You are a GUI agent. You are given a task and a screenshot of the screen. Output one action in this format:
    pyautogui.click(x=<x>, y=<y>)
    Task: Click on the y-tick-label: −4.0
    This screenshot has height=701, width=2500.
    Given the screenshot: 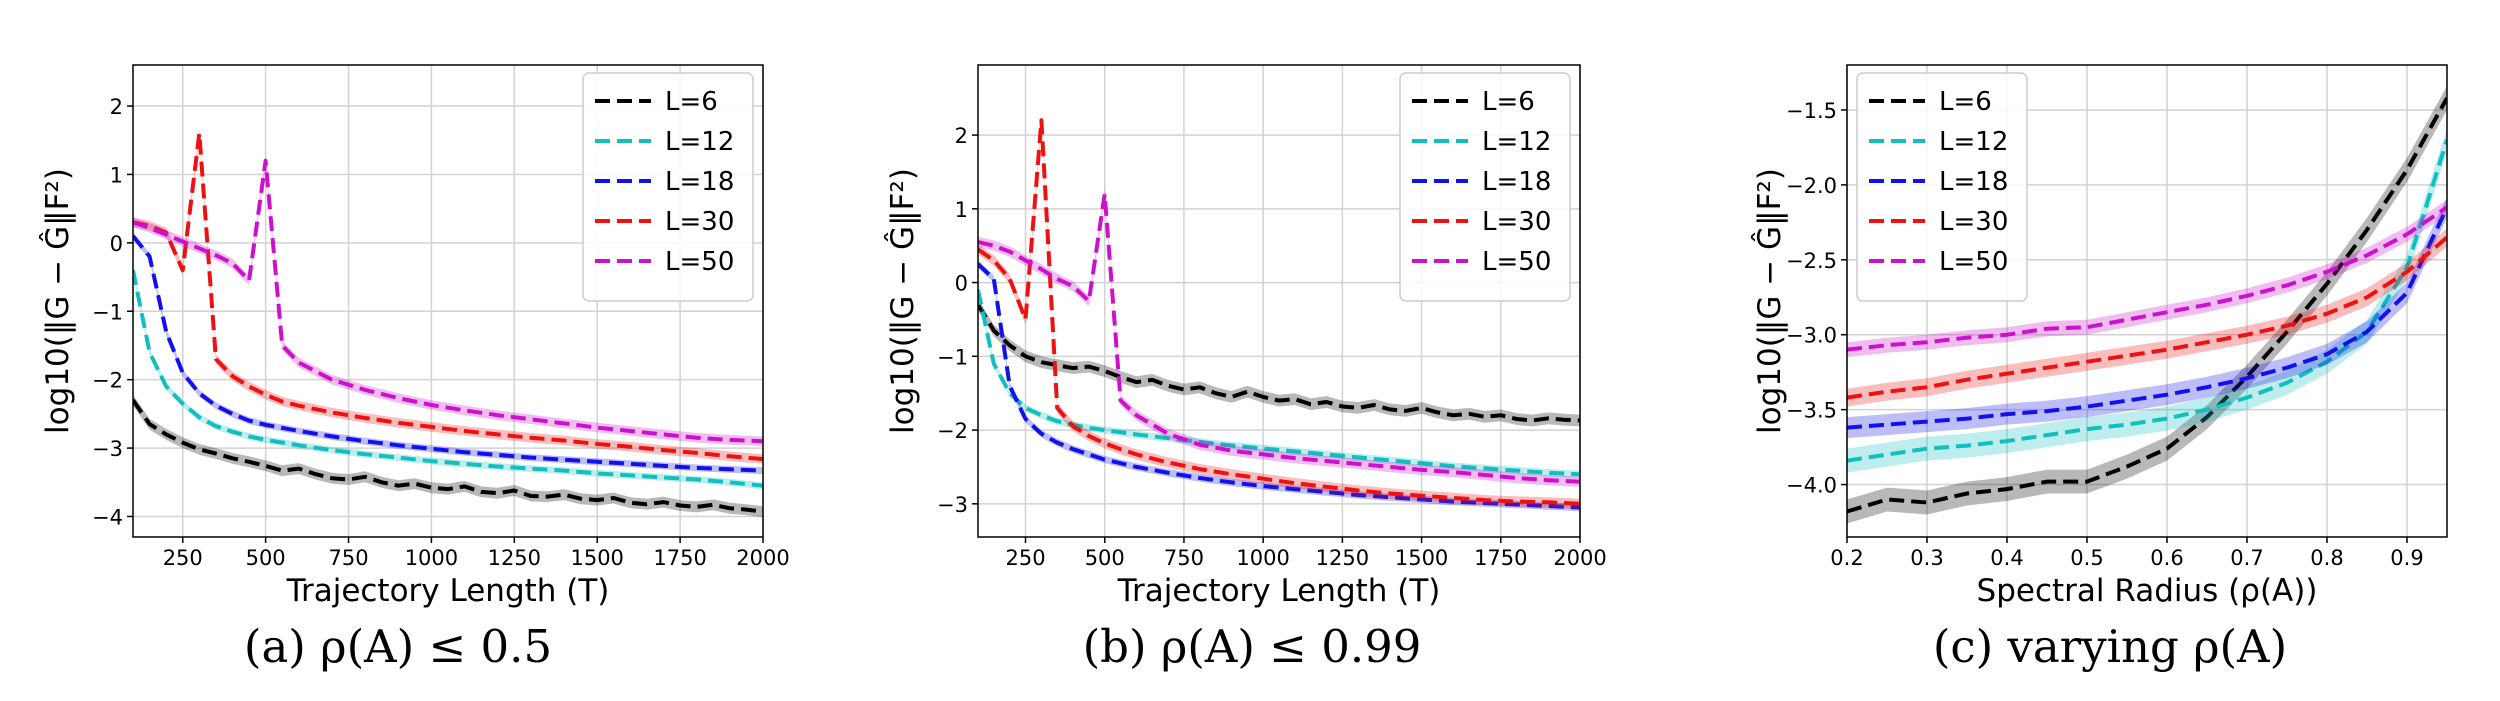 What is the action you would take?
    pyautogui.click(x=1811, y=486)
    